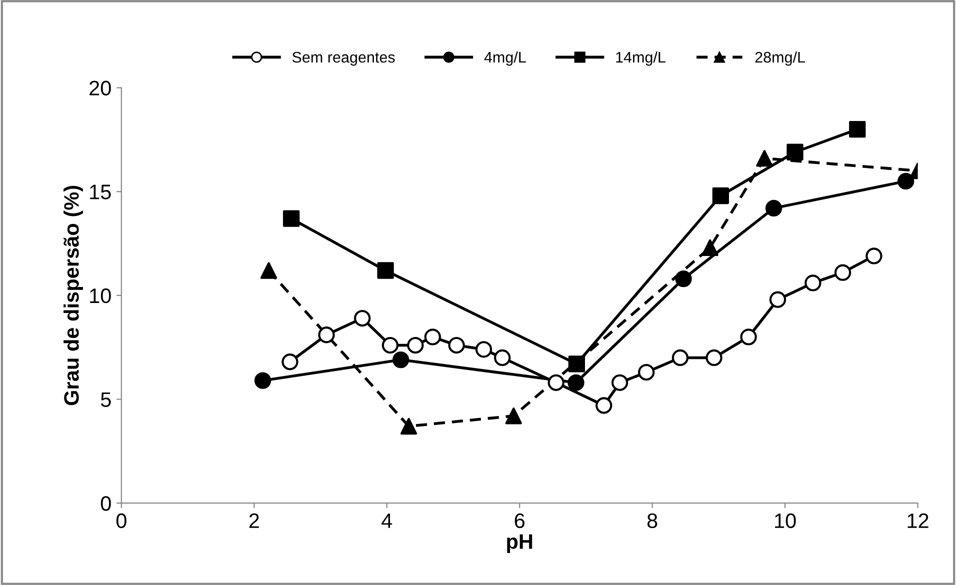 This screenshot has width=956, height=585. What do you see at coordinates (519, 520) in the screenshot?
I see `x-tick-label: 6` at bounding box center [519, 520].